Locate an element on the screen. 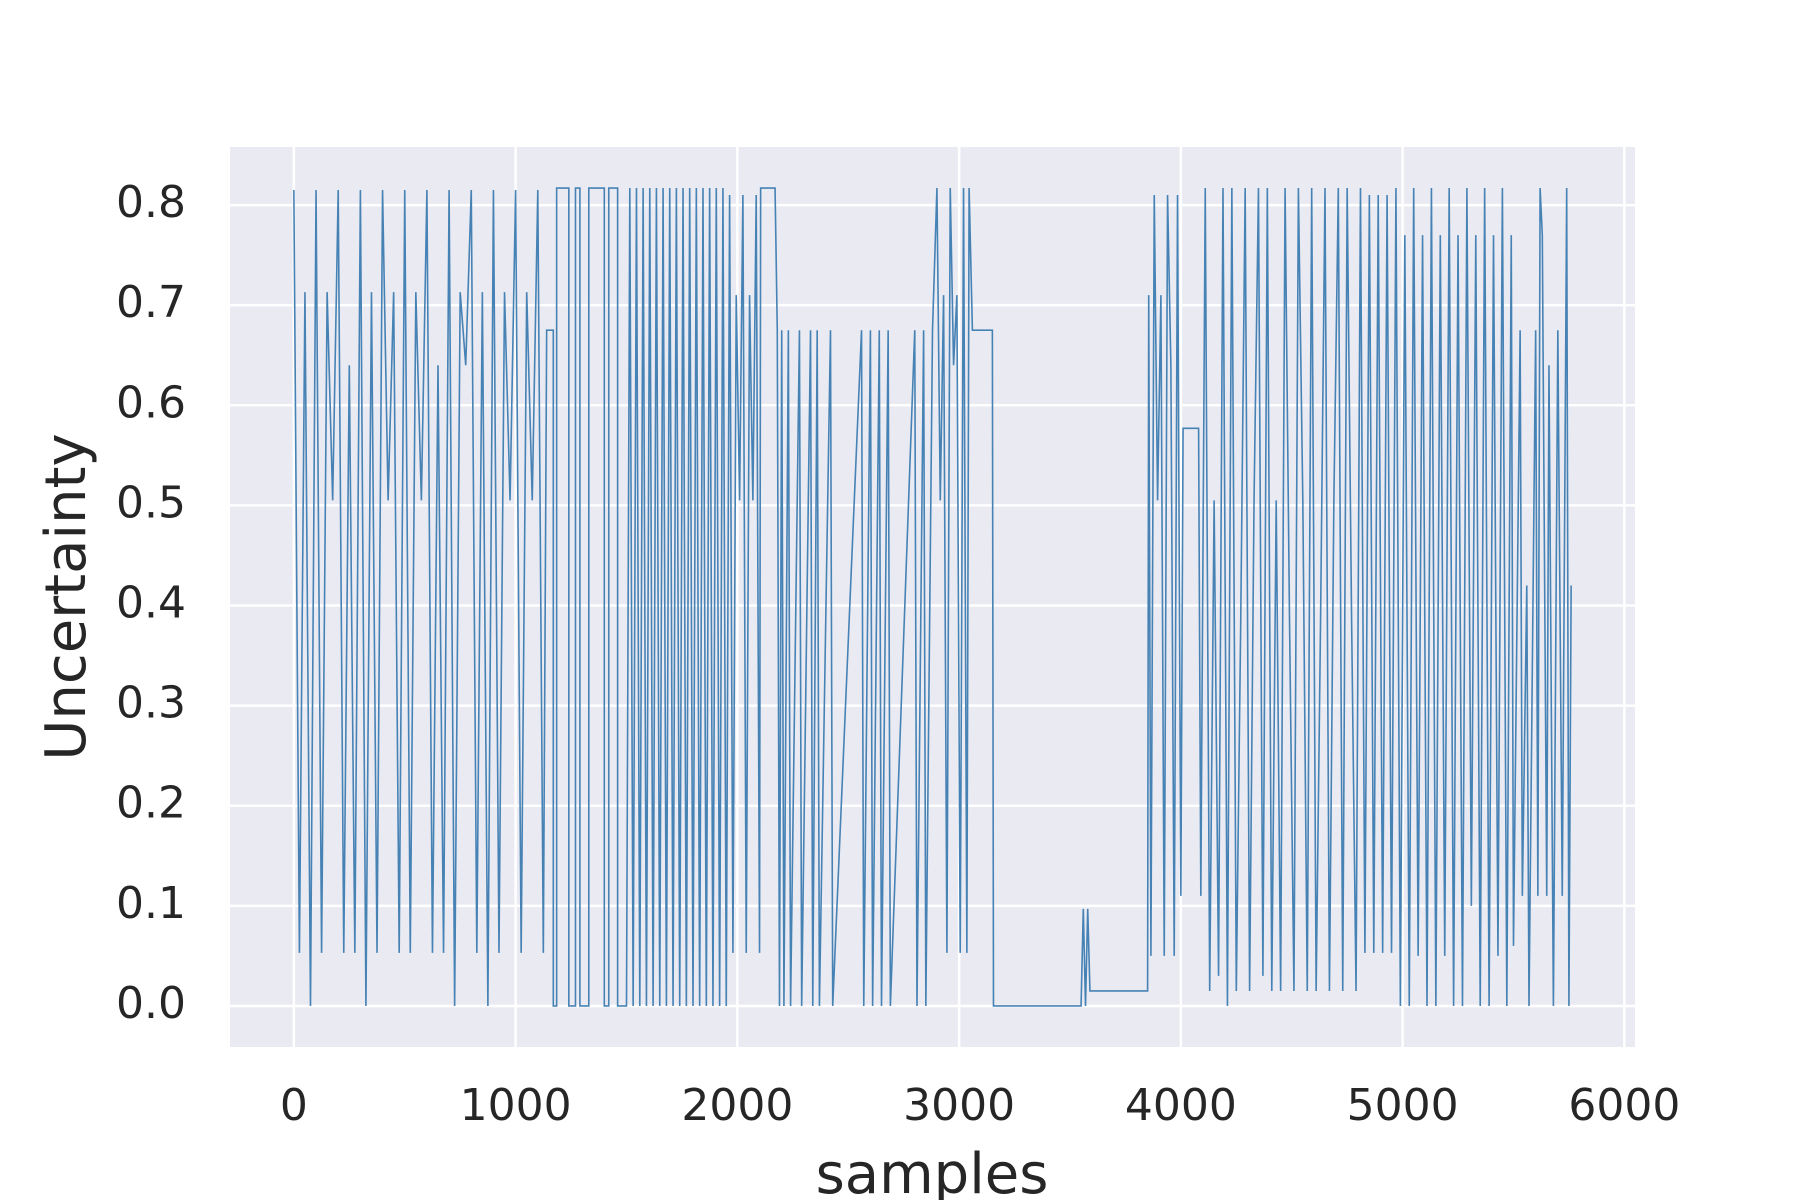 The image size is (1800, 1200). y-tick-label: 0.3 is located at coordinates (151, 703).